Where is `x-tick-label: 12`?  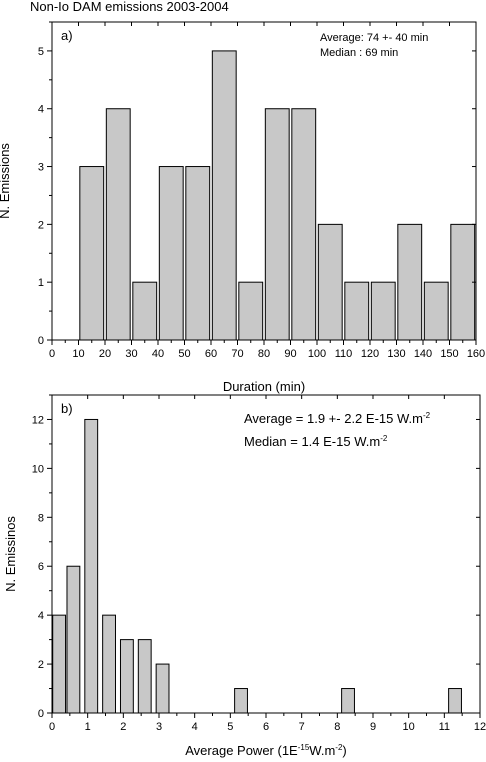
x-tick-label: 12 is located at coordinates (480, 727).